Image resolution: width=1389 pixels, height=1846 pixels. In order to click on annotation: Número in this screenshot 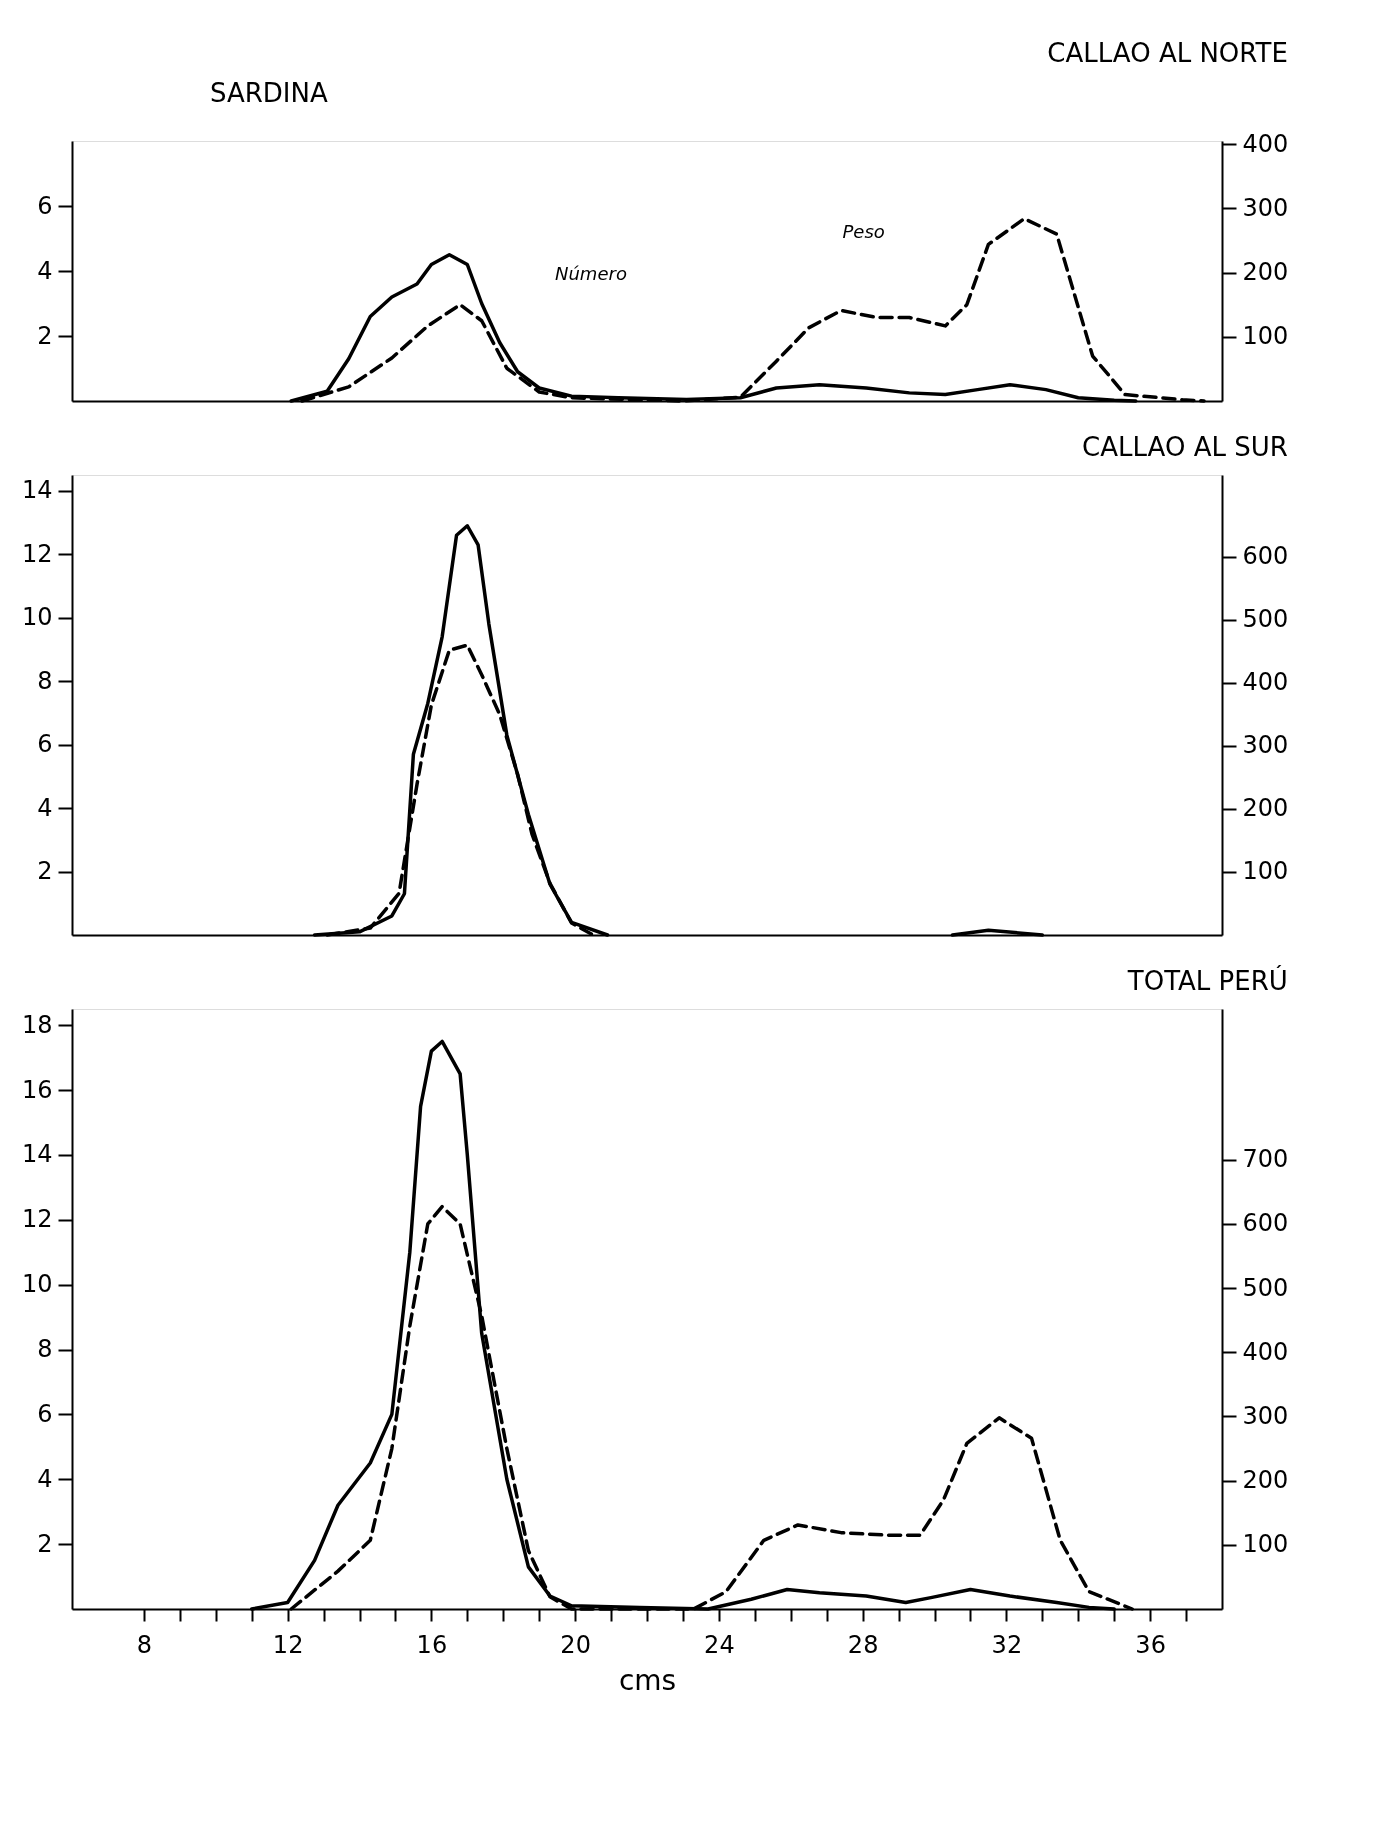, I will do `click(591, 273)`.